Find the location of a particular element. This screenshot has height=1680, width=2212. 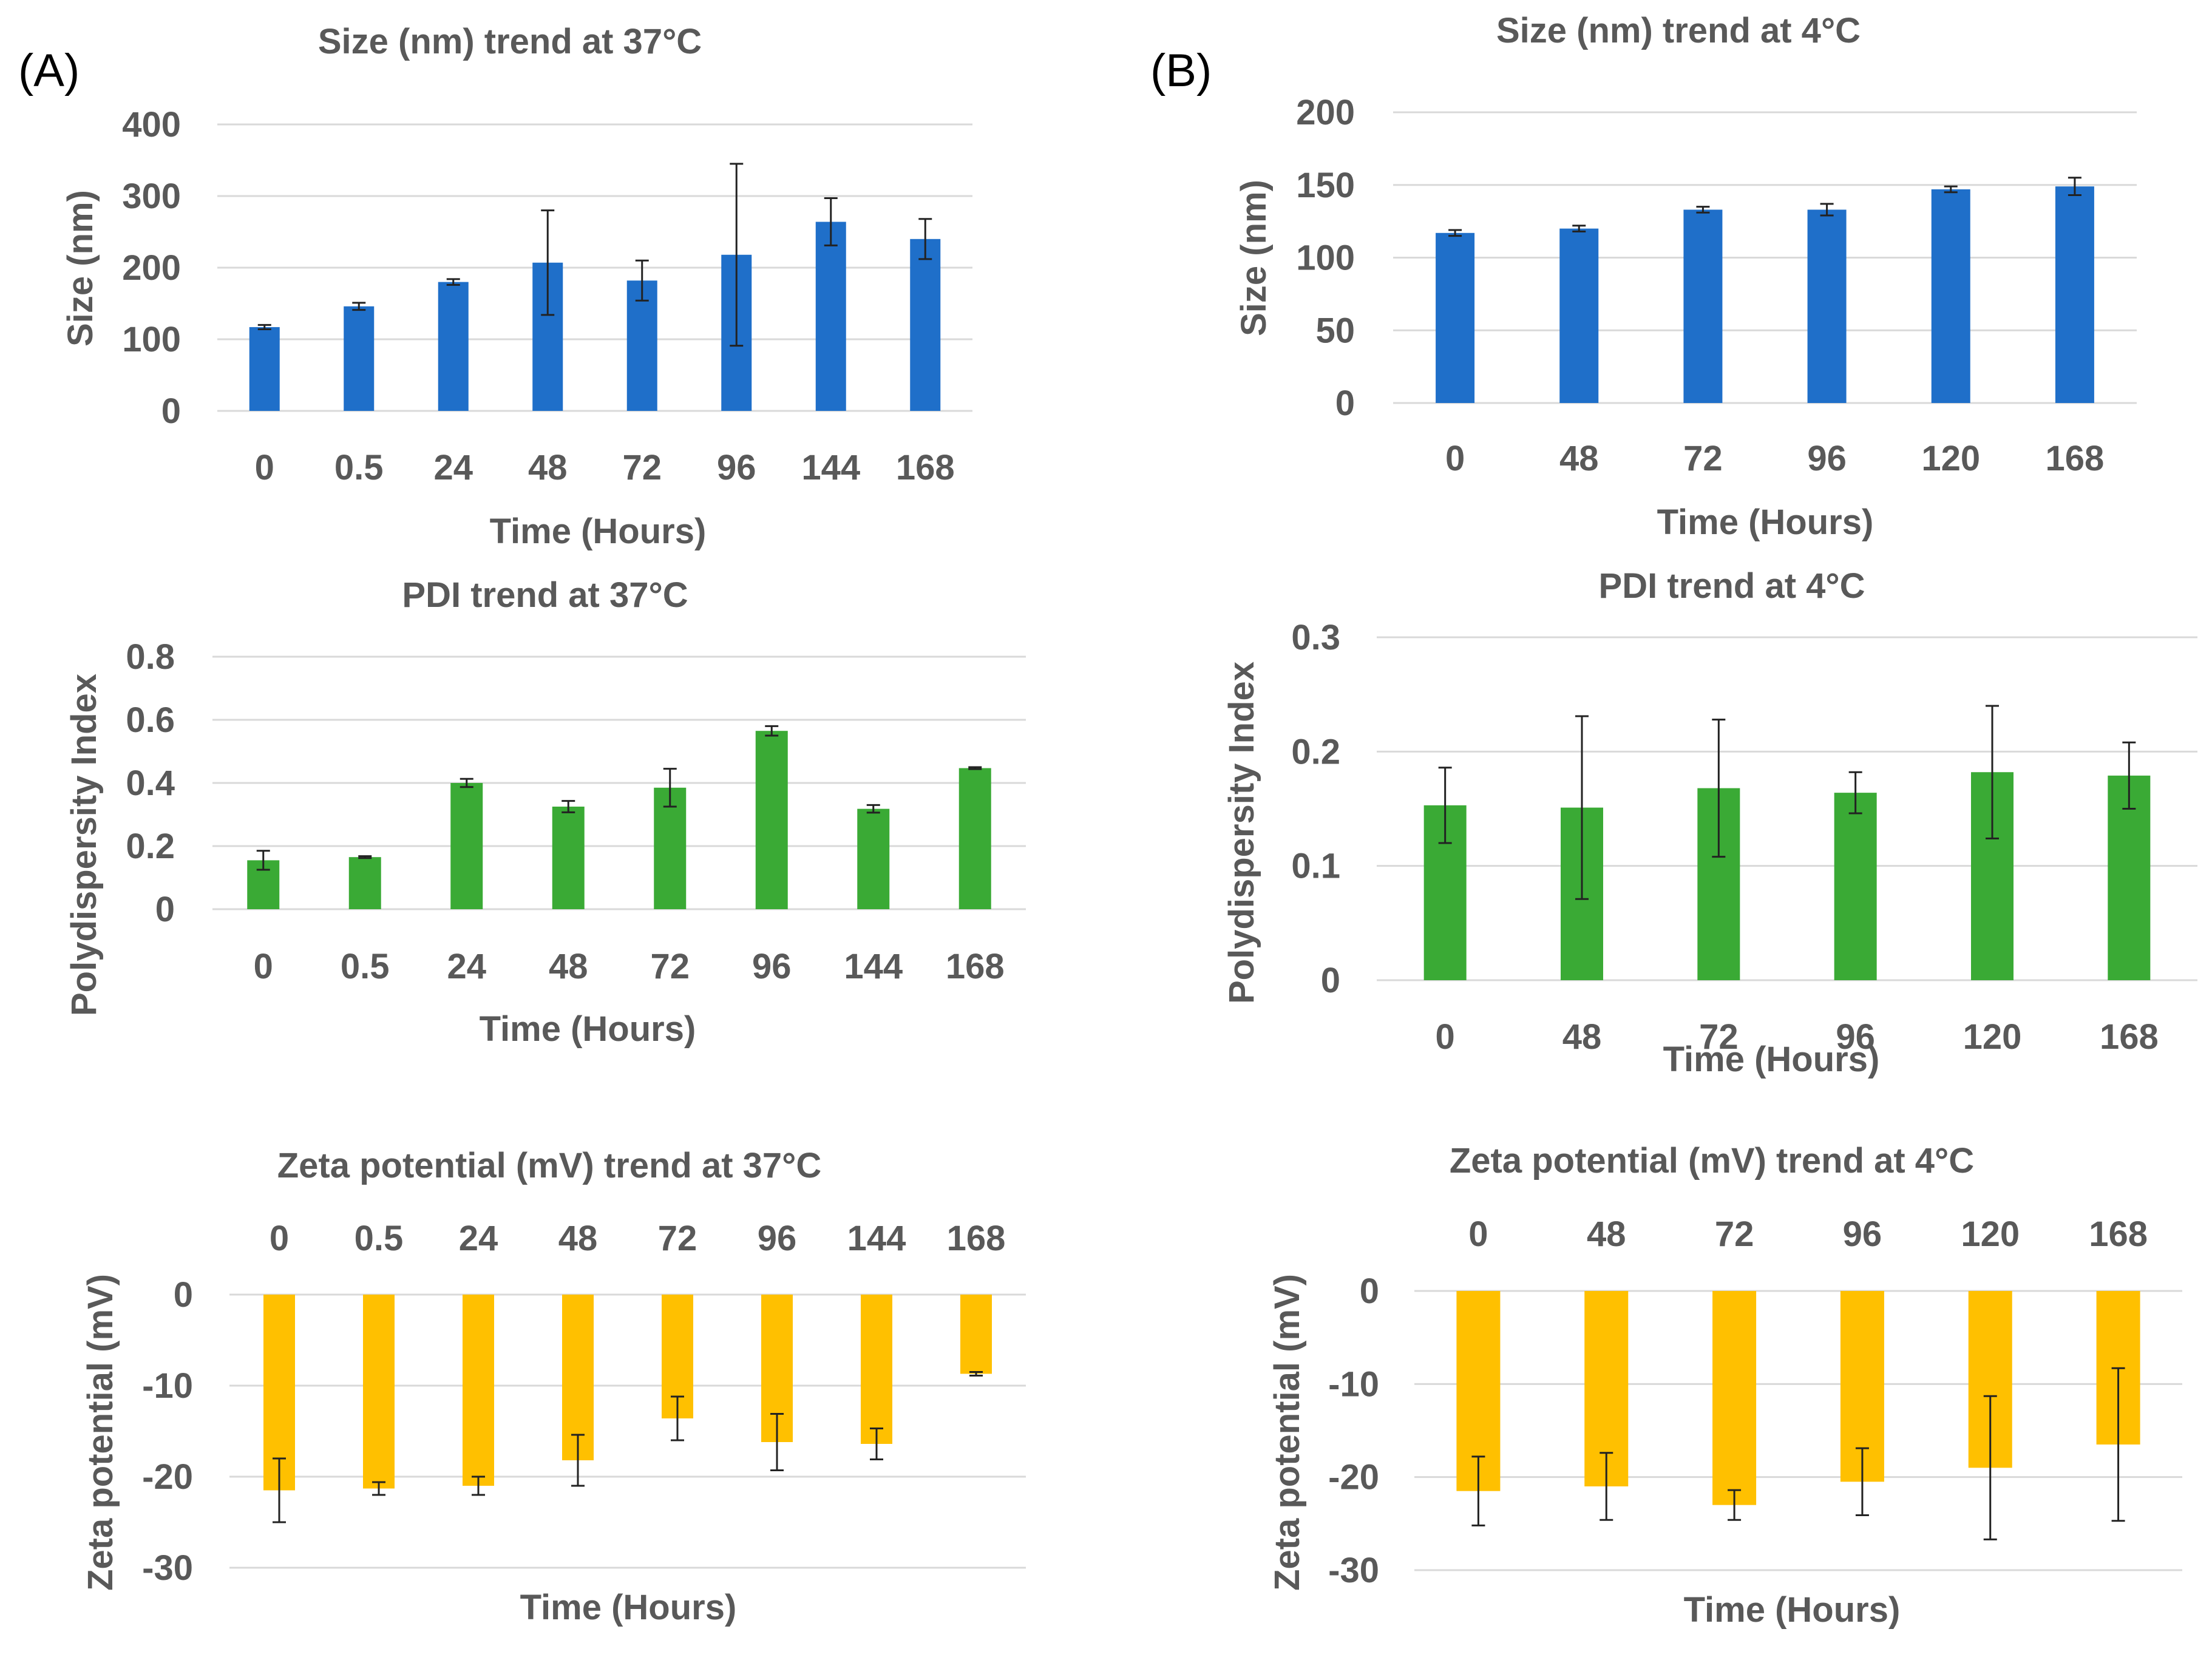

chart-title: PDI trend at 4°C is located at coordinates (1732, 586).